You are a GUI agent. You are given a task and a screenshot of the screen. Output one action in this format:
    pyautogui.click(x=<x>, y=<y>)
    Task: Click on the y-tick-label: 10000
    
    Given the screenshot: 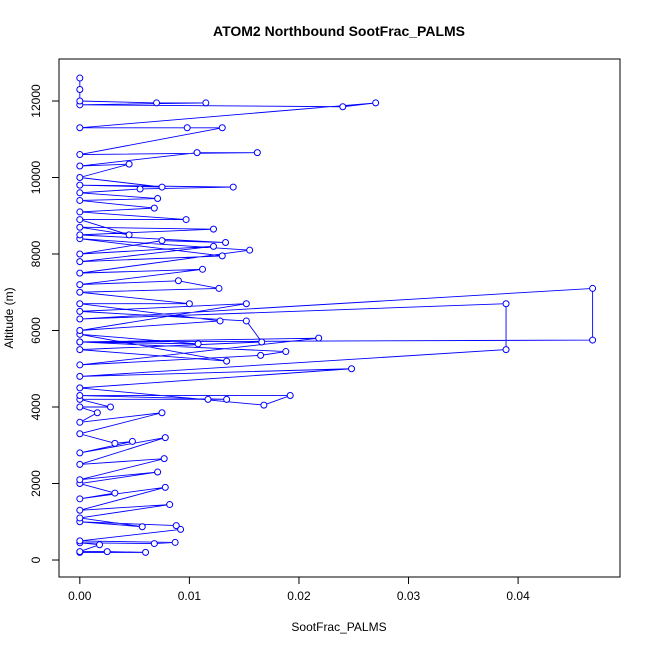 What is the action you would take?
    pyautogui.click(x=36, y=177)
    